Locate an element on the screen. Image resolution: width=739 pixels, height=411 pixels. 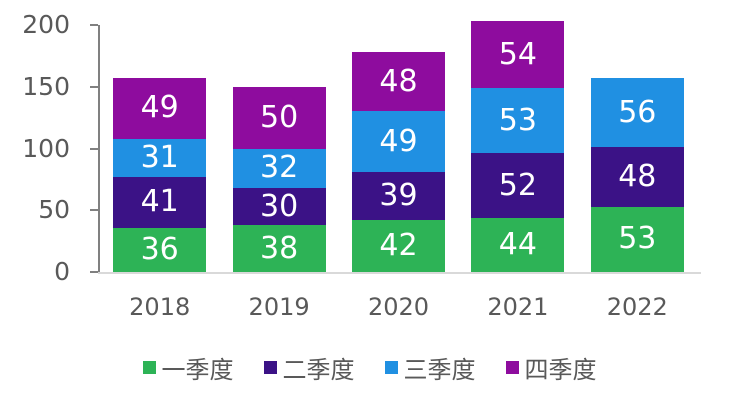
x-axis-category-label: 2019 is located at coordinates (279, 307).